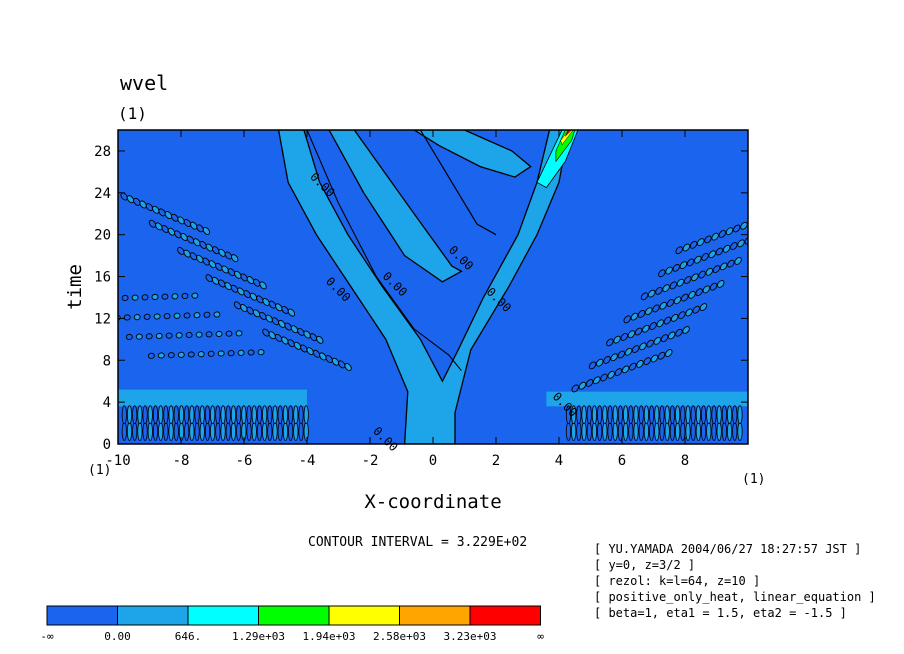 The height and width of the screenshot is (654, 904). What do you see at coordinates (458, 183) in the screenshot?
I see `contour-line` at bounding box center [458, 183].